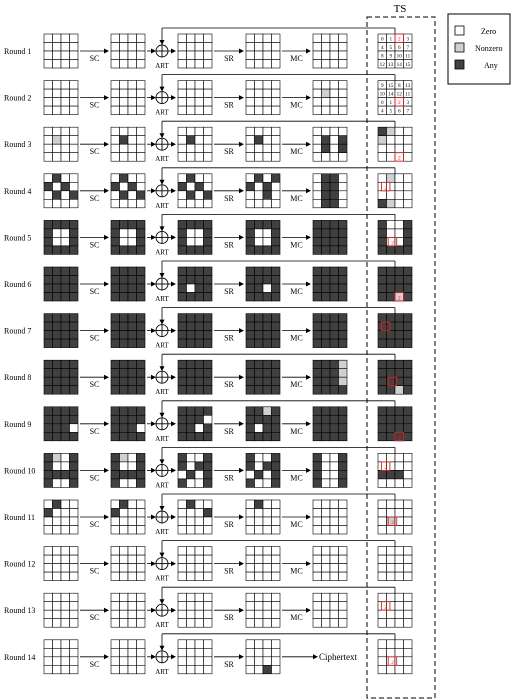  What do you see at coordinates (162, 462) in the screenshot?
I see `key-arrow-head` at bounding box center [162, 462].